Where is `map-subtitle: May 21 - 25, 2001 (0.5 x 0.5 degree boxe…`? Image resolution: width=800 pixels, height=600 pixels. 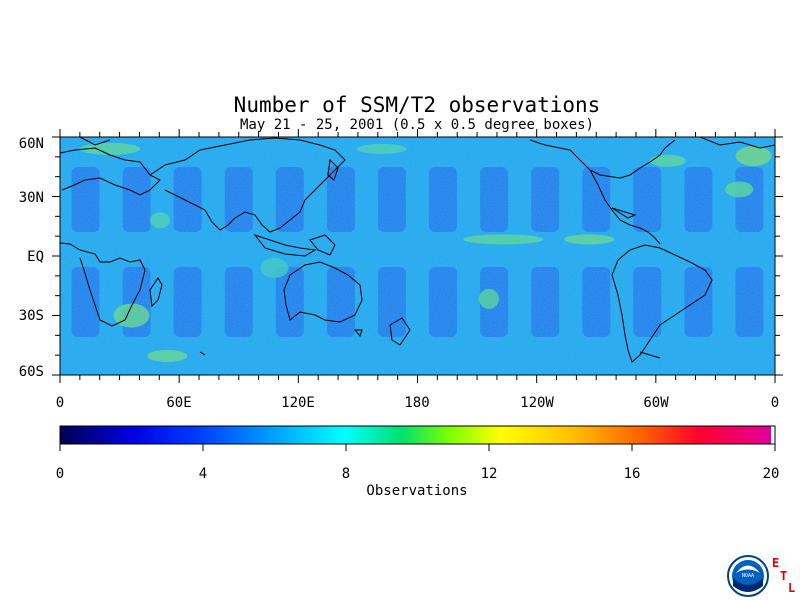 map-subtitle: May 21 - 25, 2001 (0.5 x 0.5 degree boxe… is located at coordinates (417, 125).